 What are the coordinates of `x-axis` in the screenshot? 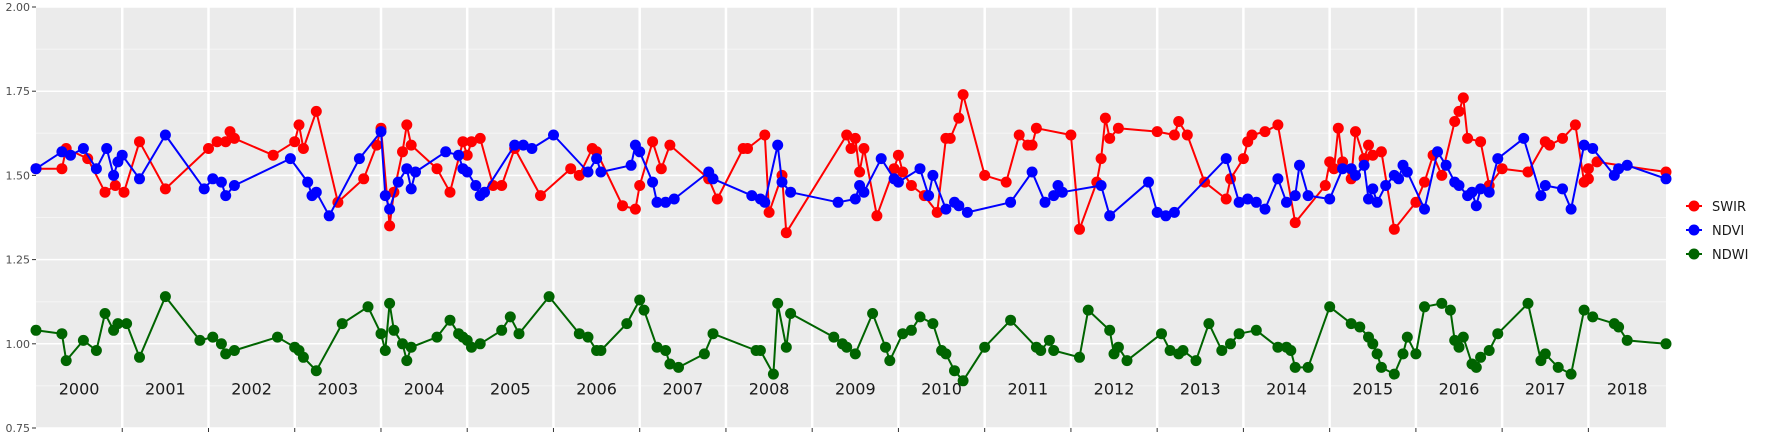 It's located at (855, 430).